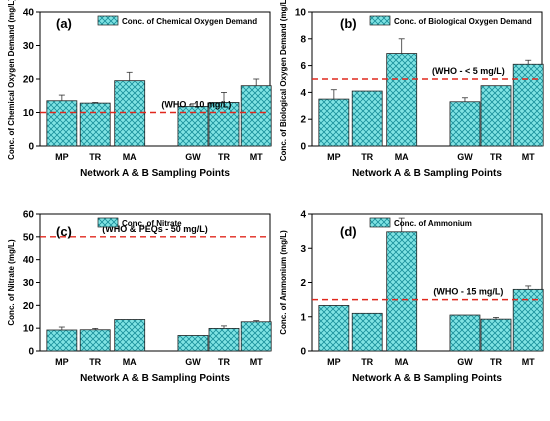  I want to click on threshold-label: (WHO - 10 mg/L), so click(196, 105).